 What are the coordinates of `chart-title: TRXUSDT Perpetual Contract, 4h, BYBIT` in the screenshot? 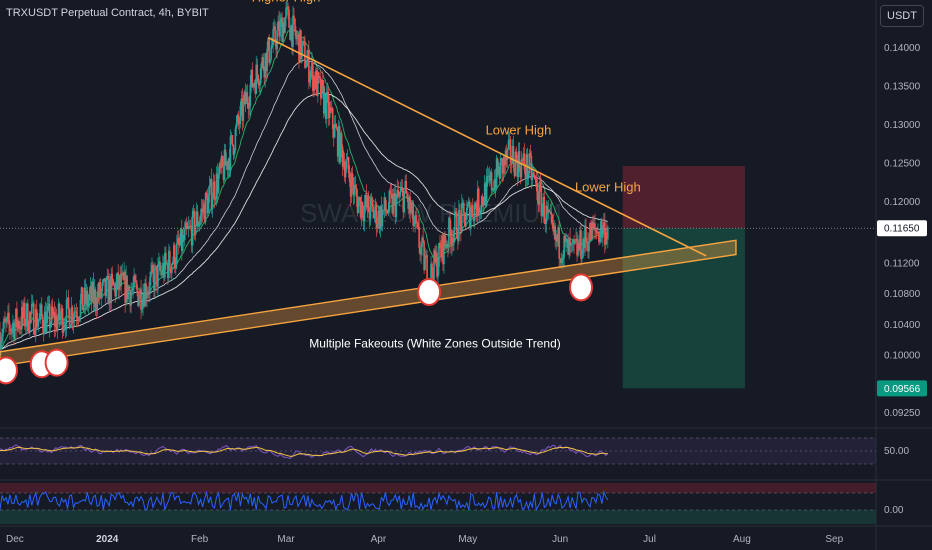 It's located at (107, 13).